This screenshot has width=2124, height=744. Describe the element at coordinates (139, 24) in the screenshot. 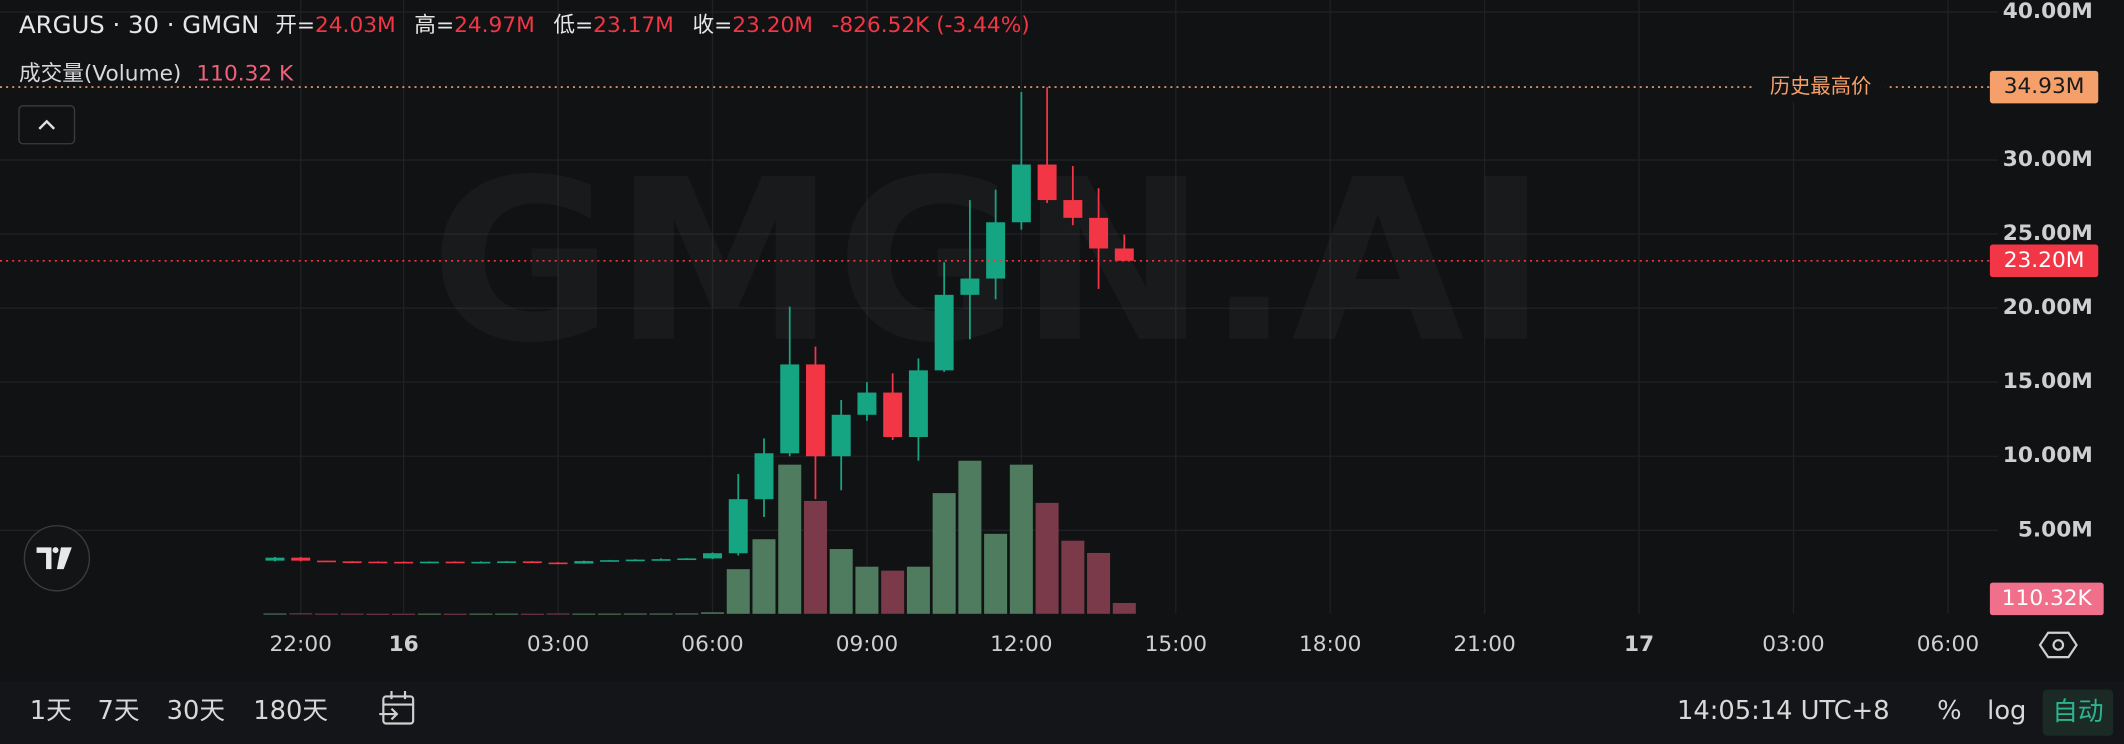

I see `symbol: ARGUS · 30 · GMGN` at that location.